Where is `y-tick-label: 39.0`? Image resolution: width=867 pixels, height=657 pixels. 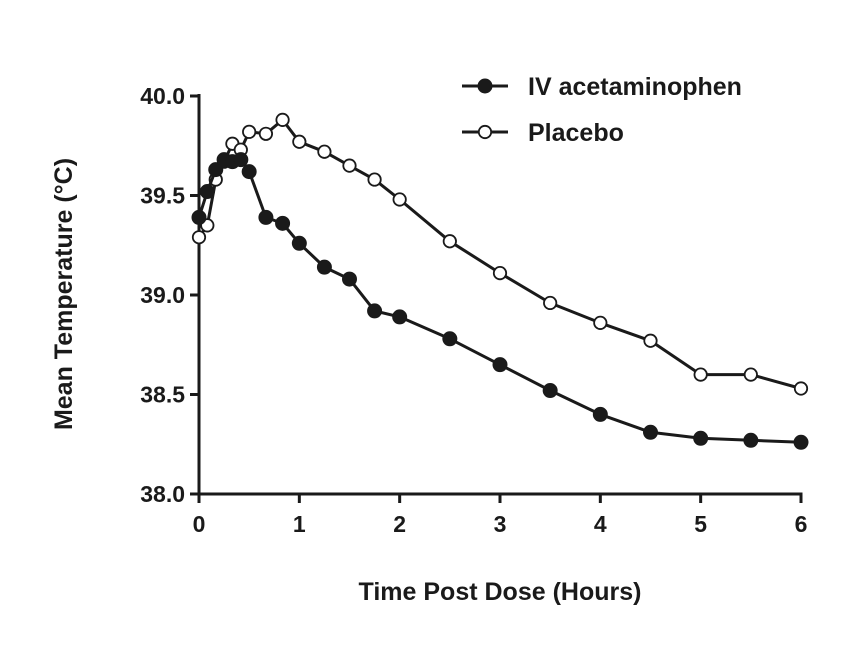
y-tick-label: 39.0 is located at coordinates (162, 295).